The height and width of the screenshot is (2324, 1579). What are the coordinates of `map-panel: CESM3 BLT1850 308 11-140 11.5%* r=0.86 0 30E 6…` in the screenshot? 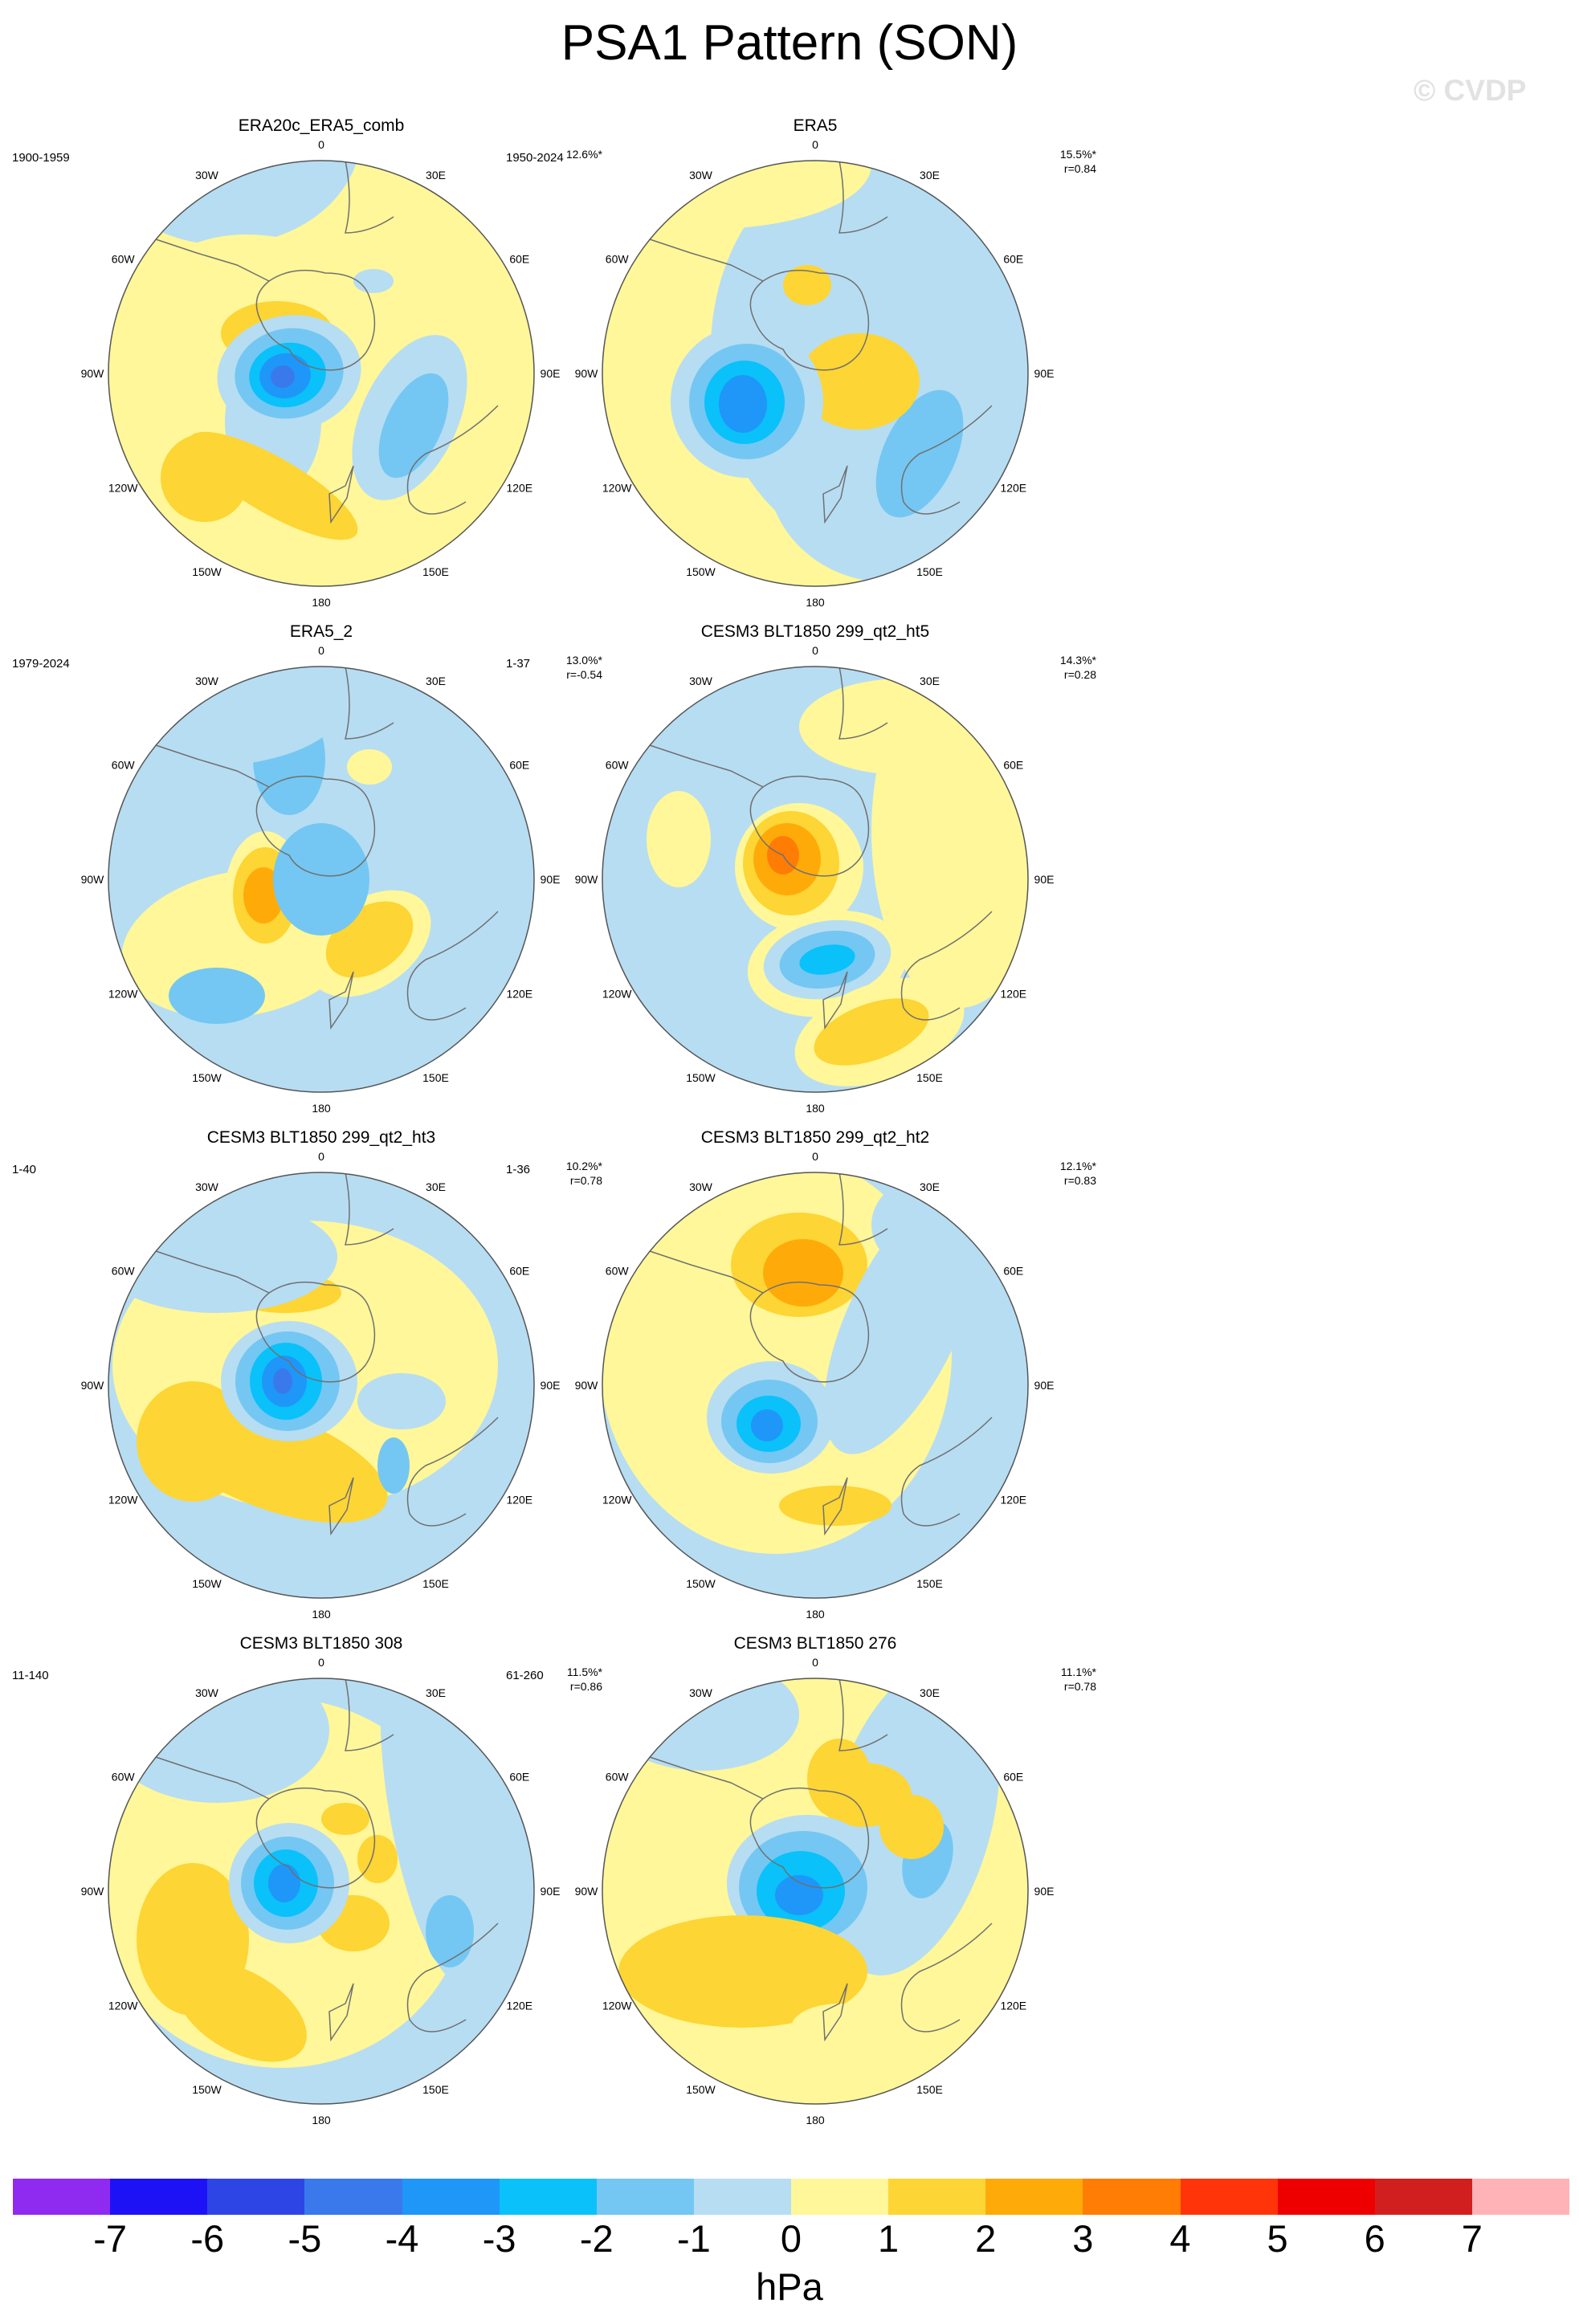 It's located at (361, 1891).